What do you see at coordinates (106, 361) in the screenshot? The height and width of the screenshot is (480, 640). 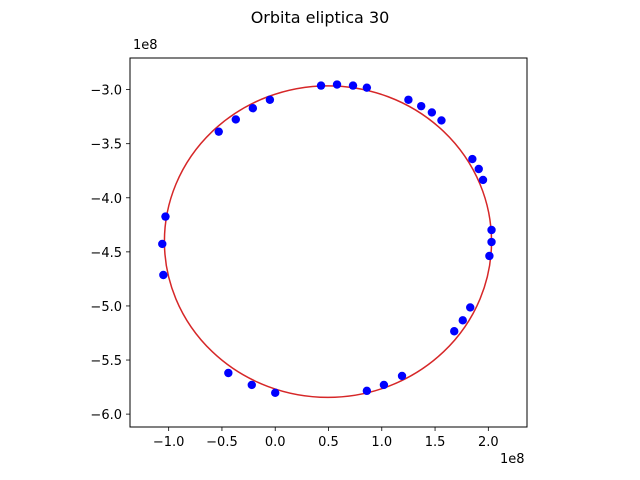 I see `y-tick-label-6: −5.5` at bounding box center [106, 361].